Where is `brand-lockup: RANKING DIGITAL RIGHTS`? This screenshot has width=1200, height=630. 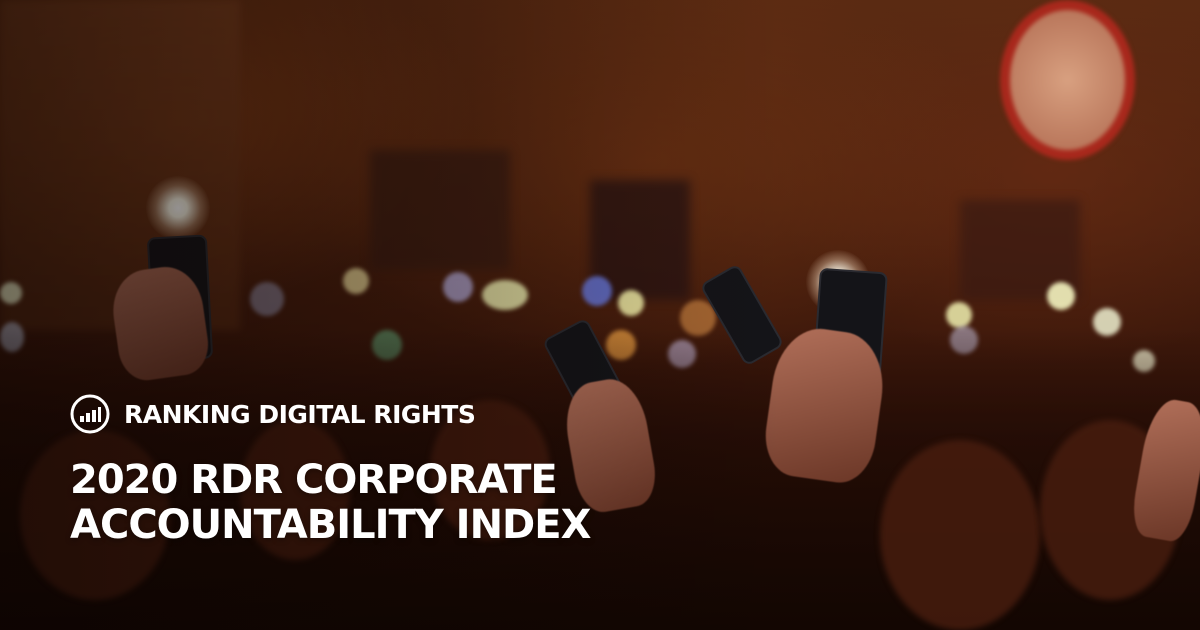
brand-lockup: RANKING DIGITAL RIGHTS is located at coordinates (273, 414).